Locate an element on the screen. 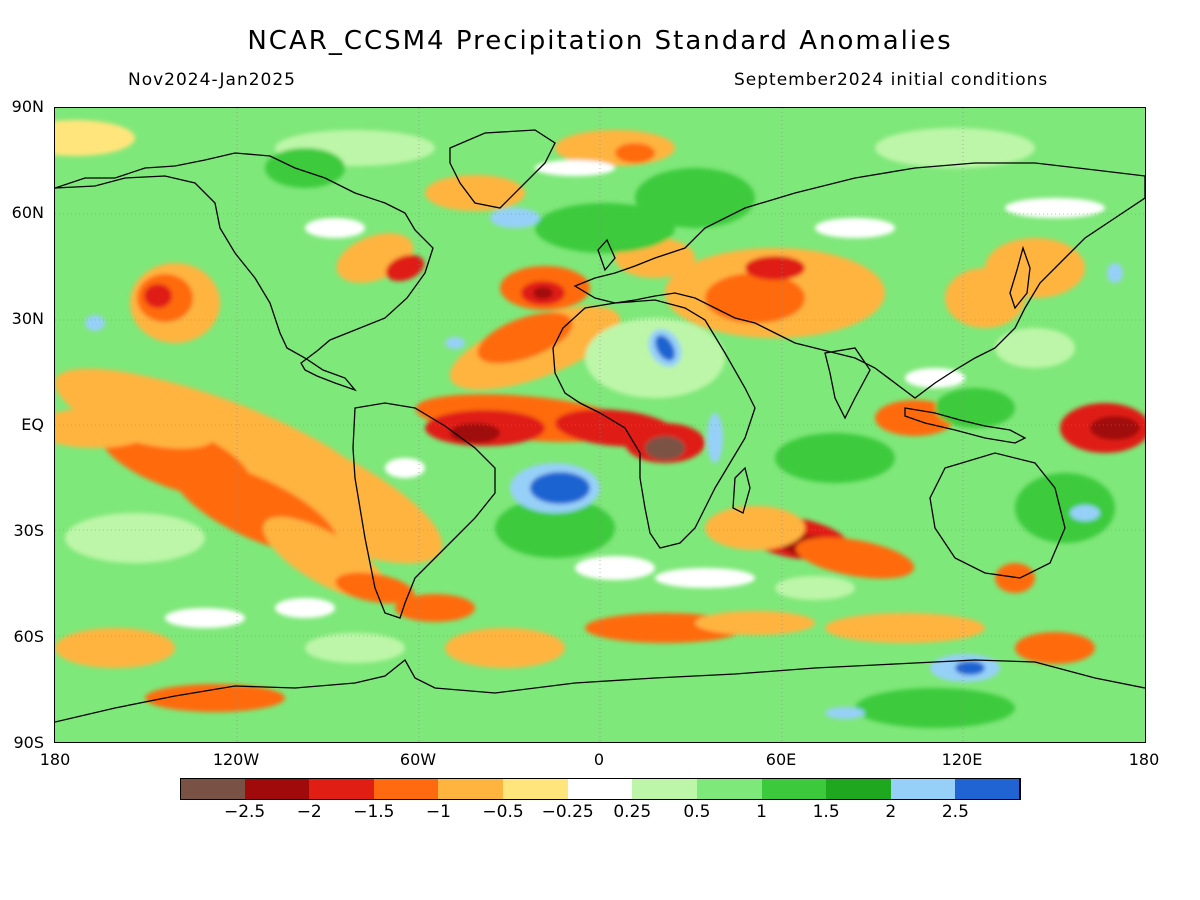 Image resolution: width=1200 pixels, height=900 pixels. colorbar-tick-label: 0.25 is located at coordinates (632, 812).